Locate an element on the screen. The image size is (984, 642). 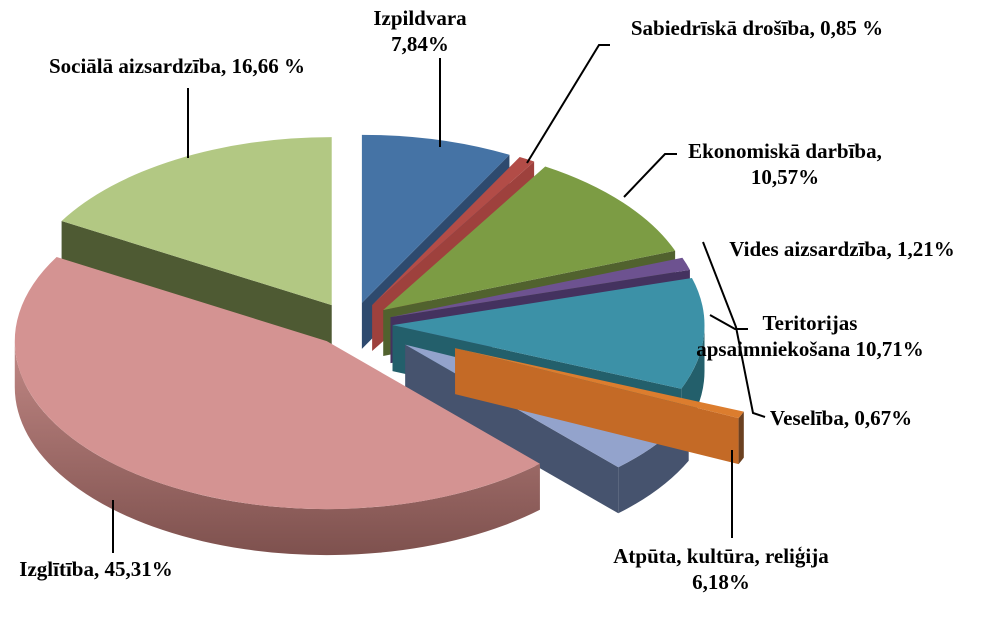
pie-slice-veseliba is located at coordinates (599, 406).